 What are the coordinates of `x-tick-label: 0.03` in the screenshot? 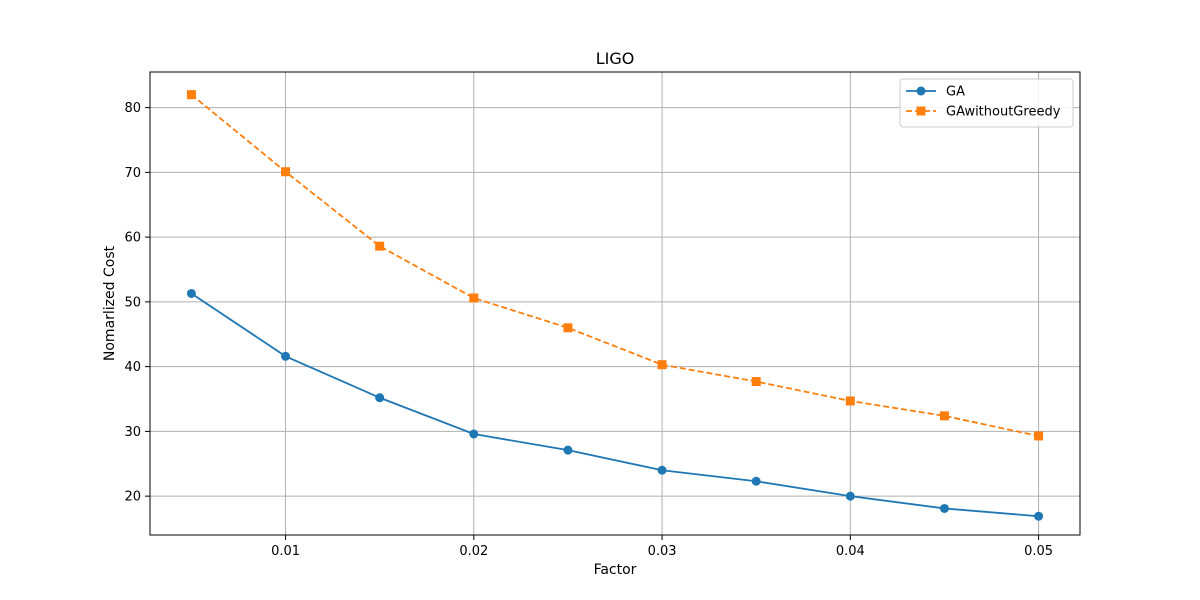 It's located at (662, 551).